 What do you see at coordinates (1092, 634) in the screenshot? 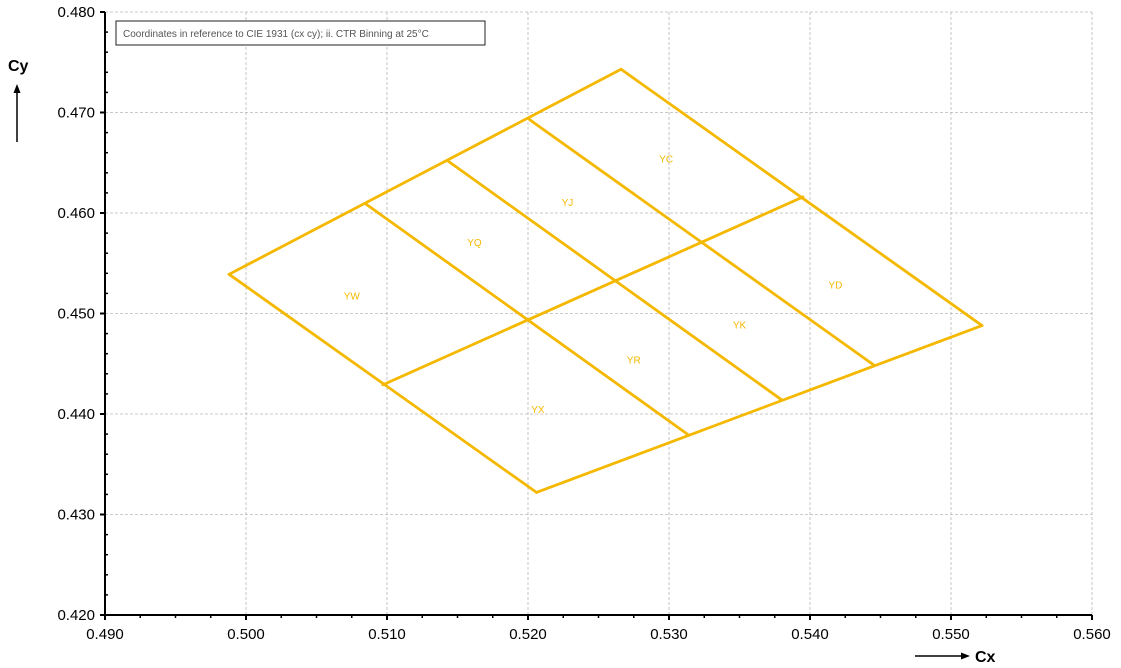
I see `x-tick-label: 0.560` at bounding box center [1092, 634].